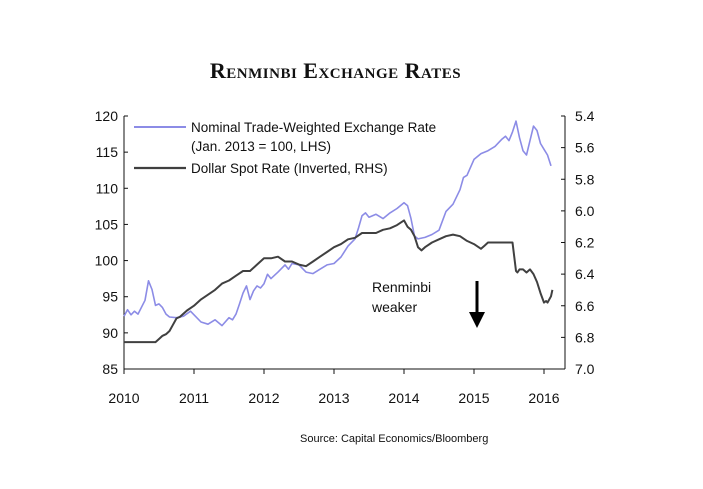 The height and width of the screenshot is (489, 703). What do you see at coordinates (428, 303) in the screenshot?
I see `annotation: Renminbi weaker` at bounding box center [428, 303].